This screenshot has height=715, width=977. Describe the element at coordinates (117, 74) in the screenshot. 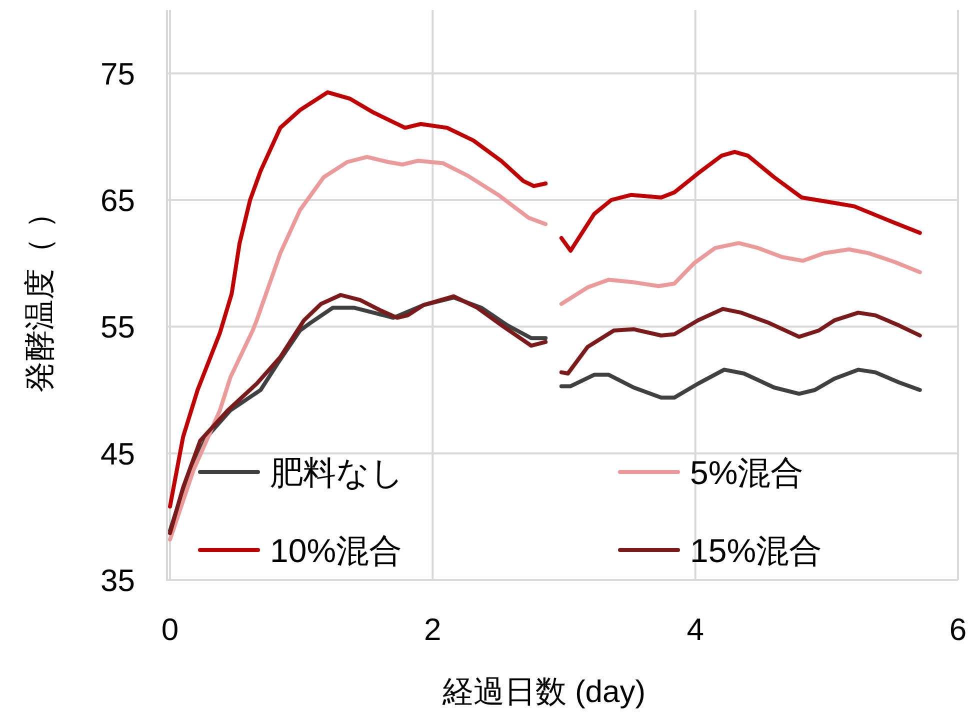

I see `y-tick-label: 75` at that location.